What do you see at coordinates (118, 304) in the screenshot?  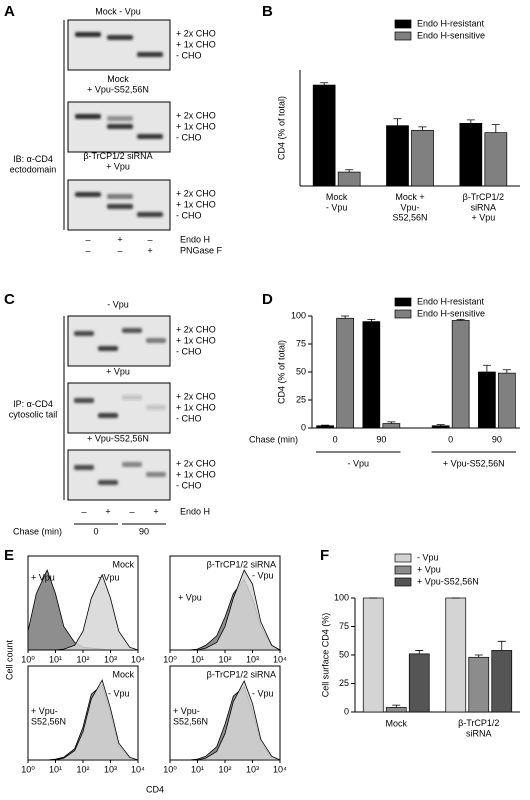 I see `blot-title: - Vpu` at bounding box center [118, 304].